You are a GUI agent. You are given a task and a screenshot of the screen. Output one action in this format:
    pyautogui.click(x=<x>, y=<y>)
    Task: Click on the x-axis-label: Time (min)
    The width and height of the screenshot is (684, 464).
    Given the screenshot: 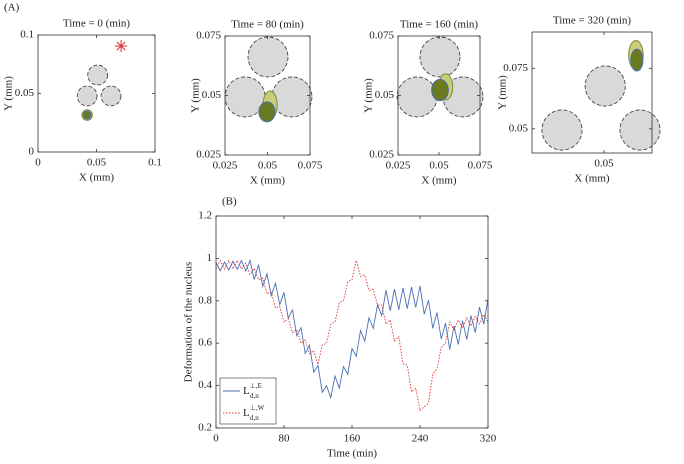 What is the action you would take?
    pyautogui.click(x=352, y=454)
    